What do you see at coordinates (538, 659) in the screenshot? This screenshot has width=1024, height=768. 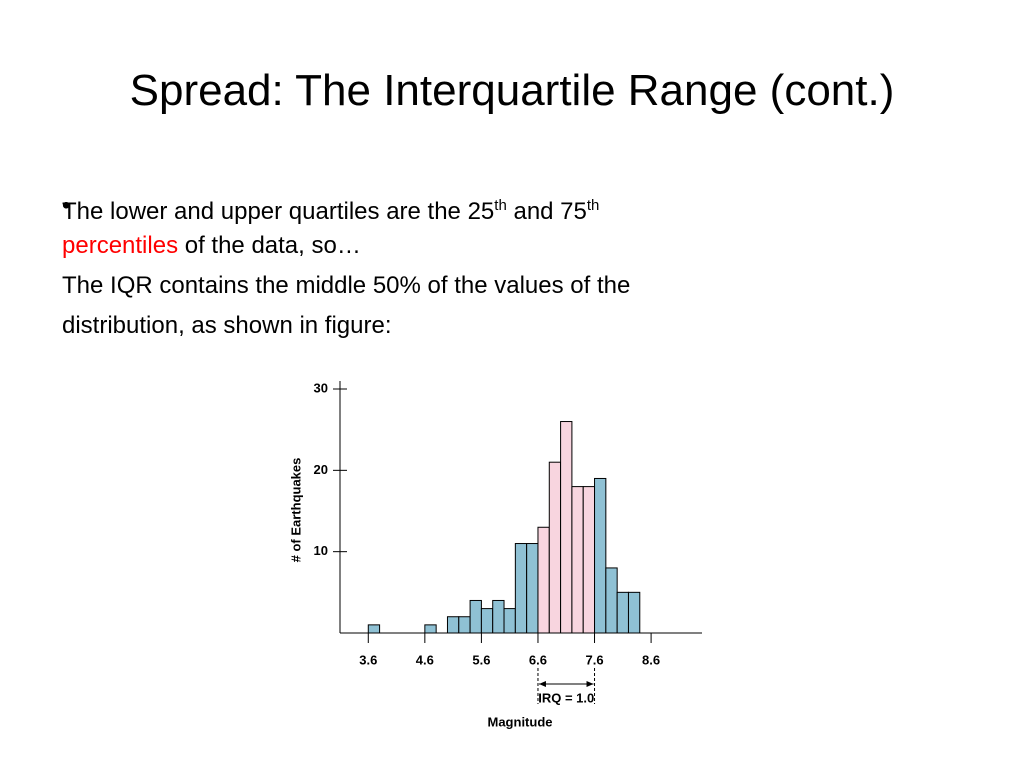 I see `x-tick-label: 6.6` at bounding box center [538, 659].